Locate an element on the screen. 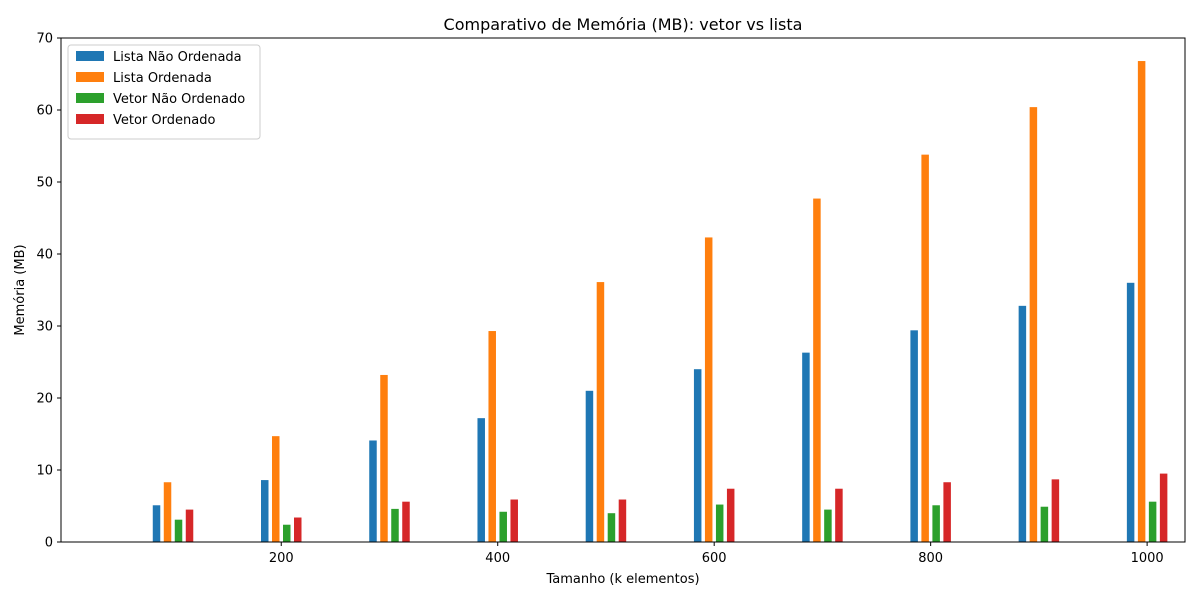 This screenshot has height=600, width=1200. legend-label-lista-n-o-ordenada: Lista Não Ordenada is located at coordinates (177, 57).